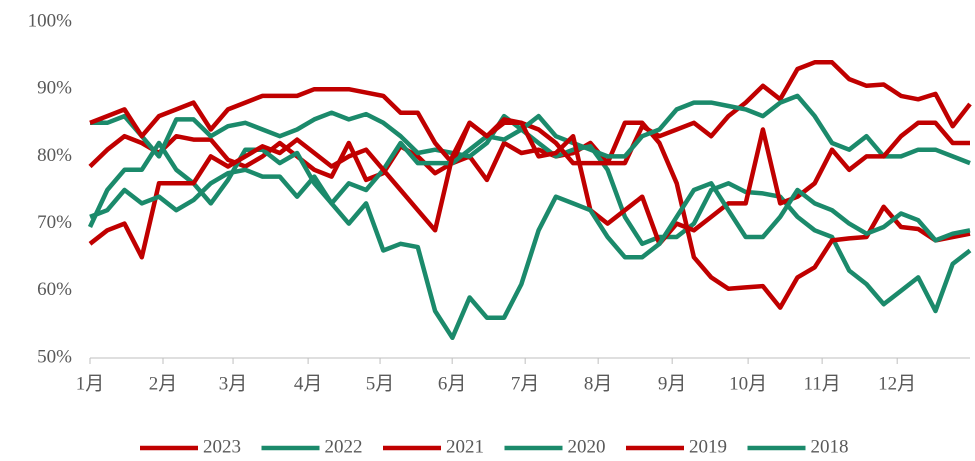  Describe the element at coordinates (50, 20) in the screenshot. I see `y-tick-label: 100%` at that location.